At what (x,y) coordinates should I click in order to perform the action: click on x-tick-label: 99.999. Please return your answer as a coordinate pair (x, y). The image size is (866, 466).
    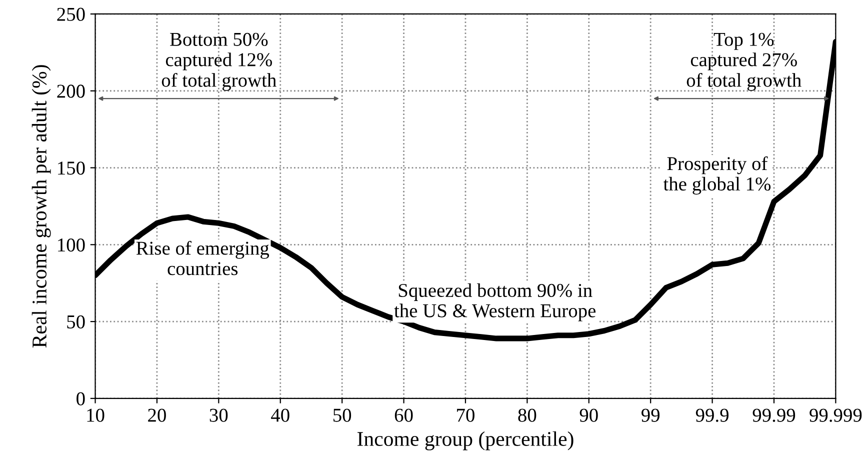
    Looking at the image, I should click on (836, 415).